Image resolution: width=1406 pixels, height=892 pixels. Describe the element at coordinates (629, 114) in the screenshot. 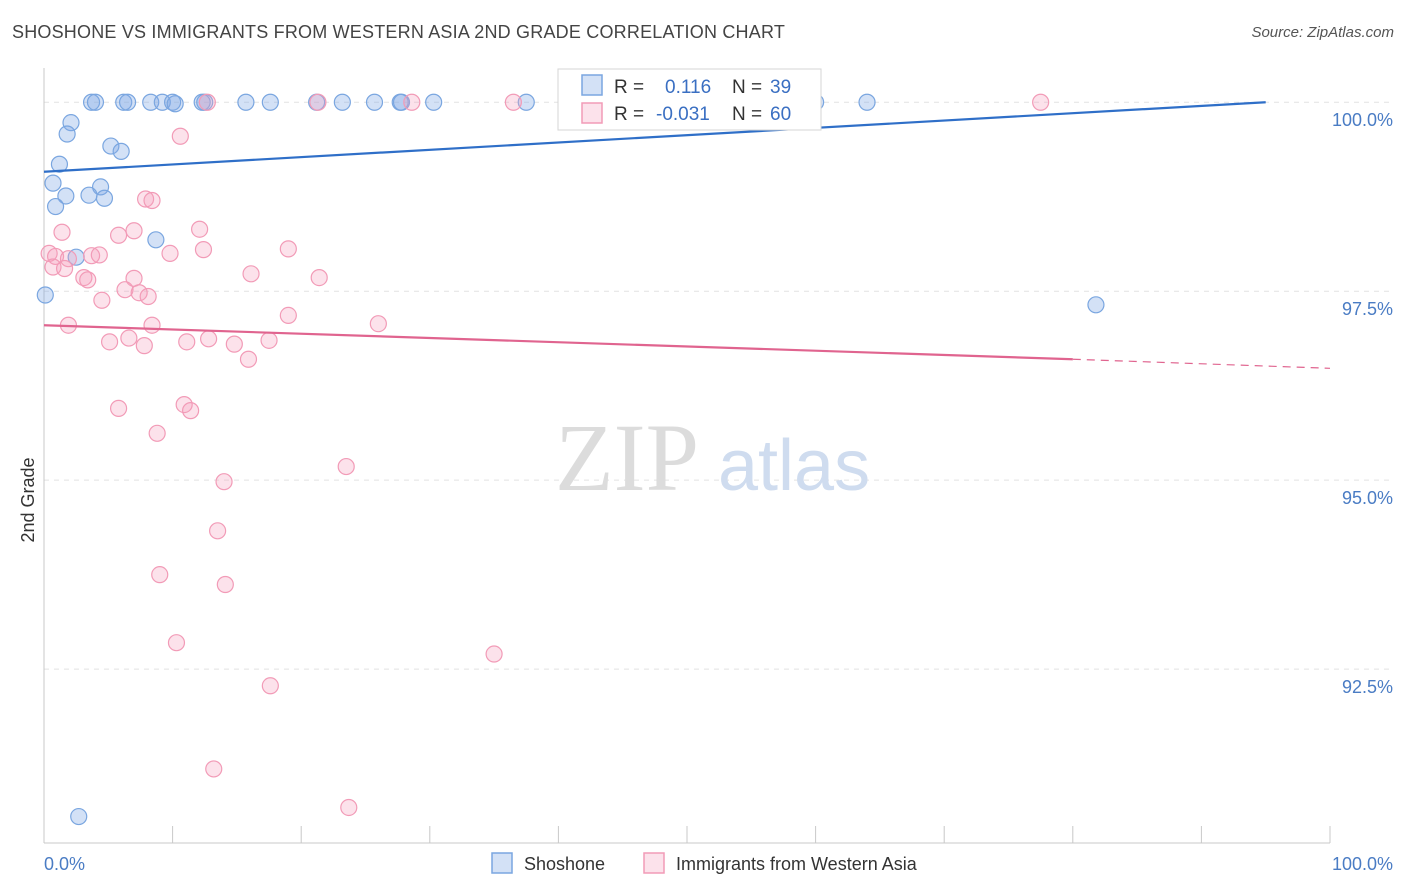

I see `stats-r-label-2: R =` at that location.